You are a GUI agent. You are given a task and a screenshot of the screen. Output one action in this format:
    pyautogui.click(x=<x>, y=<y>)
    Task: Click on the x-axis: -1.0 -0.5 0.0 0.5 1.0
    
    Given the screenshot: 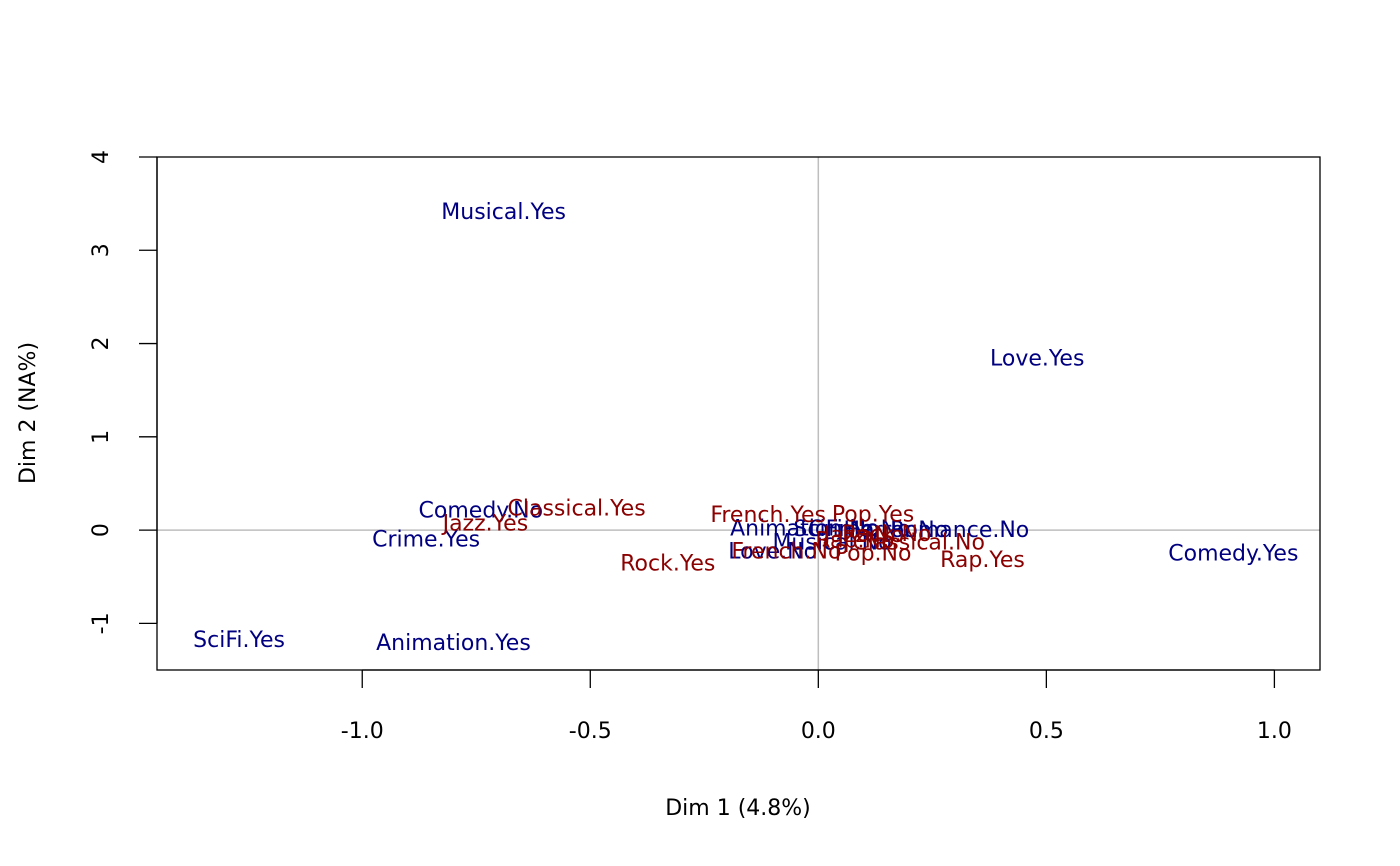 What is the action you would take?
    pyautogui.click(x=816, y=706)
    